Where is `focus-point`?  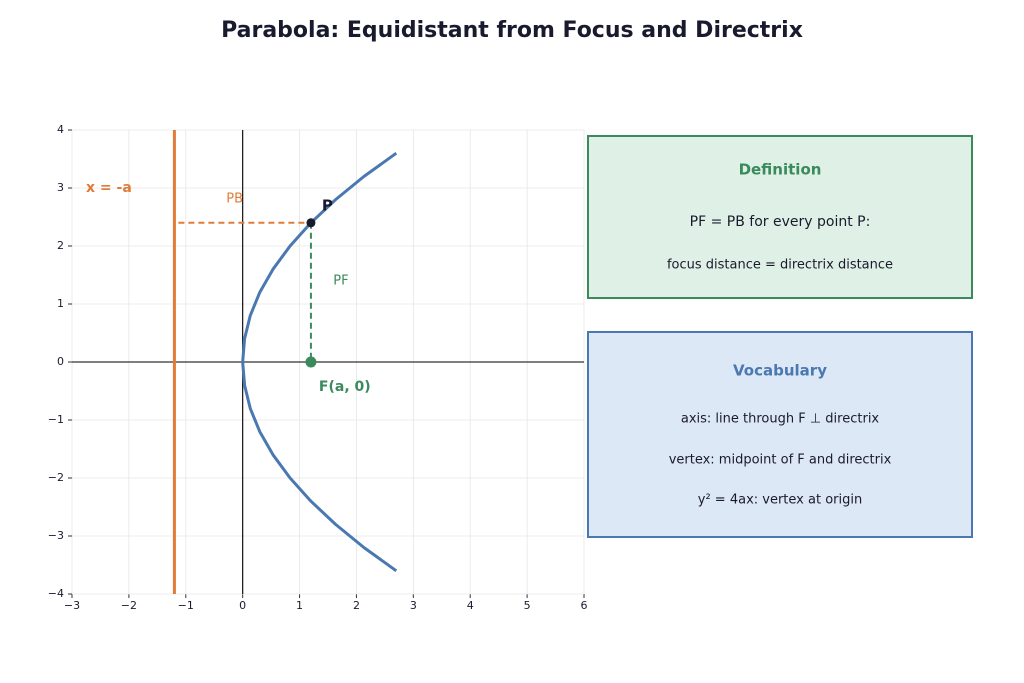
focus-point is located at coordinates (311, 362).